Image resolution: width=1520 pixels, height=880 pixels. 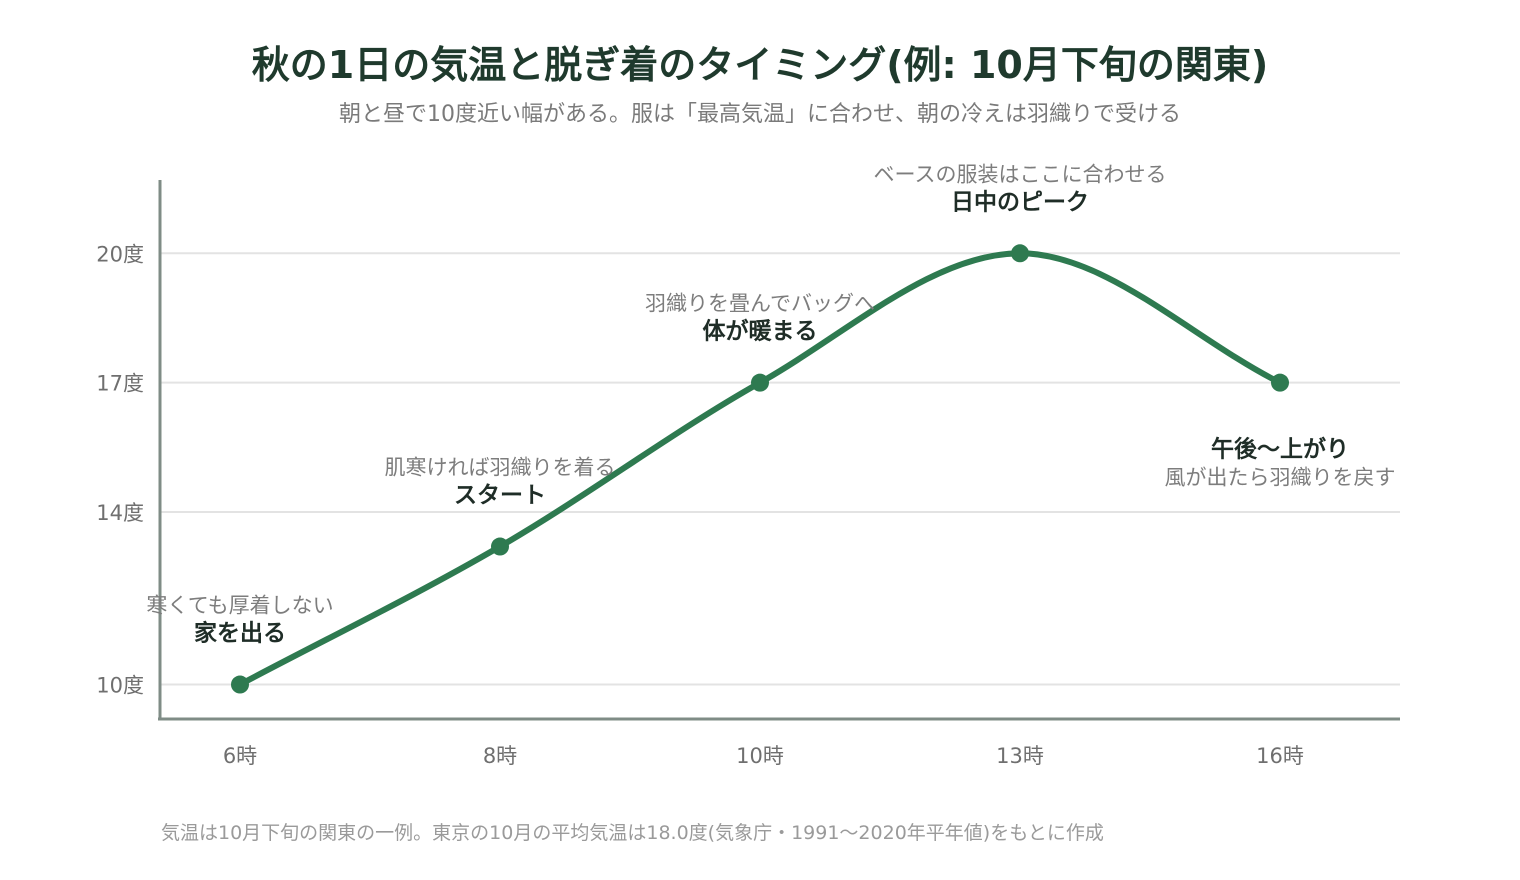 What do you see at coordinates (500, 496) in the screenshot?
I see `annotation-title: スタート` at bounding box center [500, 496].